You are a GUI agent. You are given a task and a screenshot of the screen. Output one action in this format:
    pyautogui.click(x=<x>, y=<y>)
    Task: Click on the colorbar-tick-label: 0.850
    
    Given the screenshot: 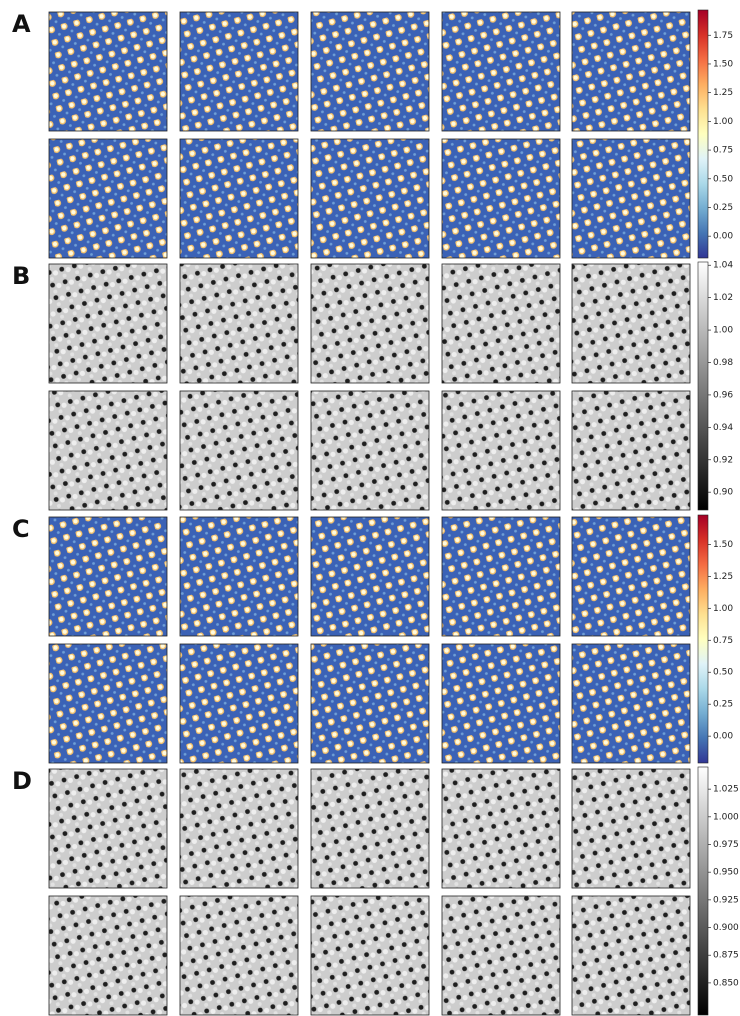 What is the action you would take?
    pyautogui.click(x=726, y=983)
    